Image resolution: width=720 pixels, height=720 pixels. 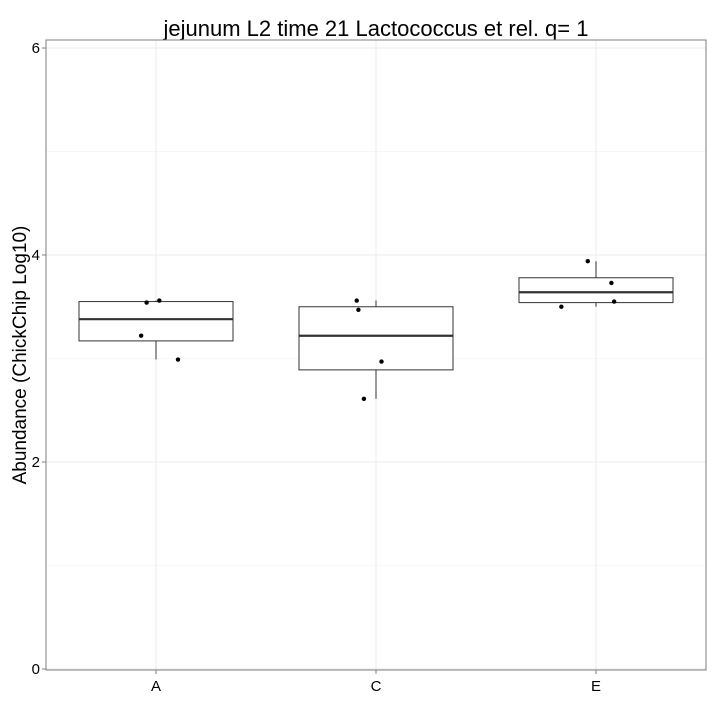 I want to click on box-E, so click(x=596, y=290).